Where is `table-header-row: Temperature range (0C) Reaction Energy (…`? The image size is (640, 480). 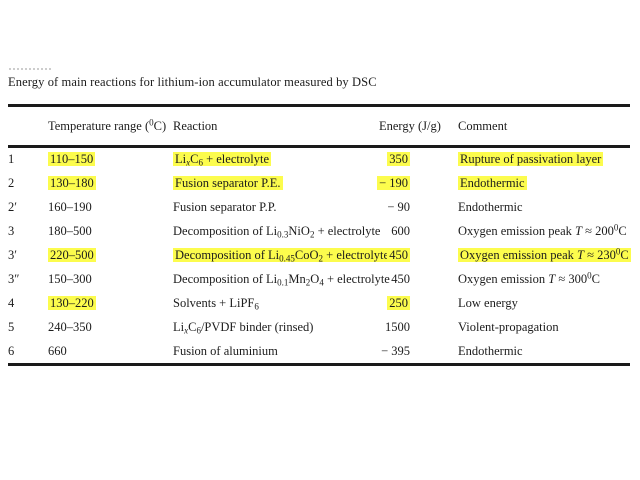 table-header-row: Temperature range (0C) Reaction Energy (… is located at coordinates (319, 126).